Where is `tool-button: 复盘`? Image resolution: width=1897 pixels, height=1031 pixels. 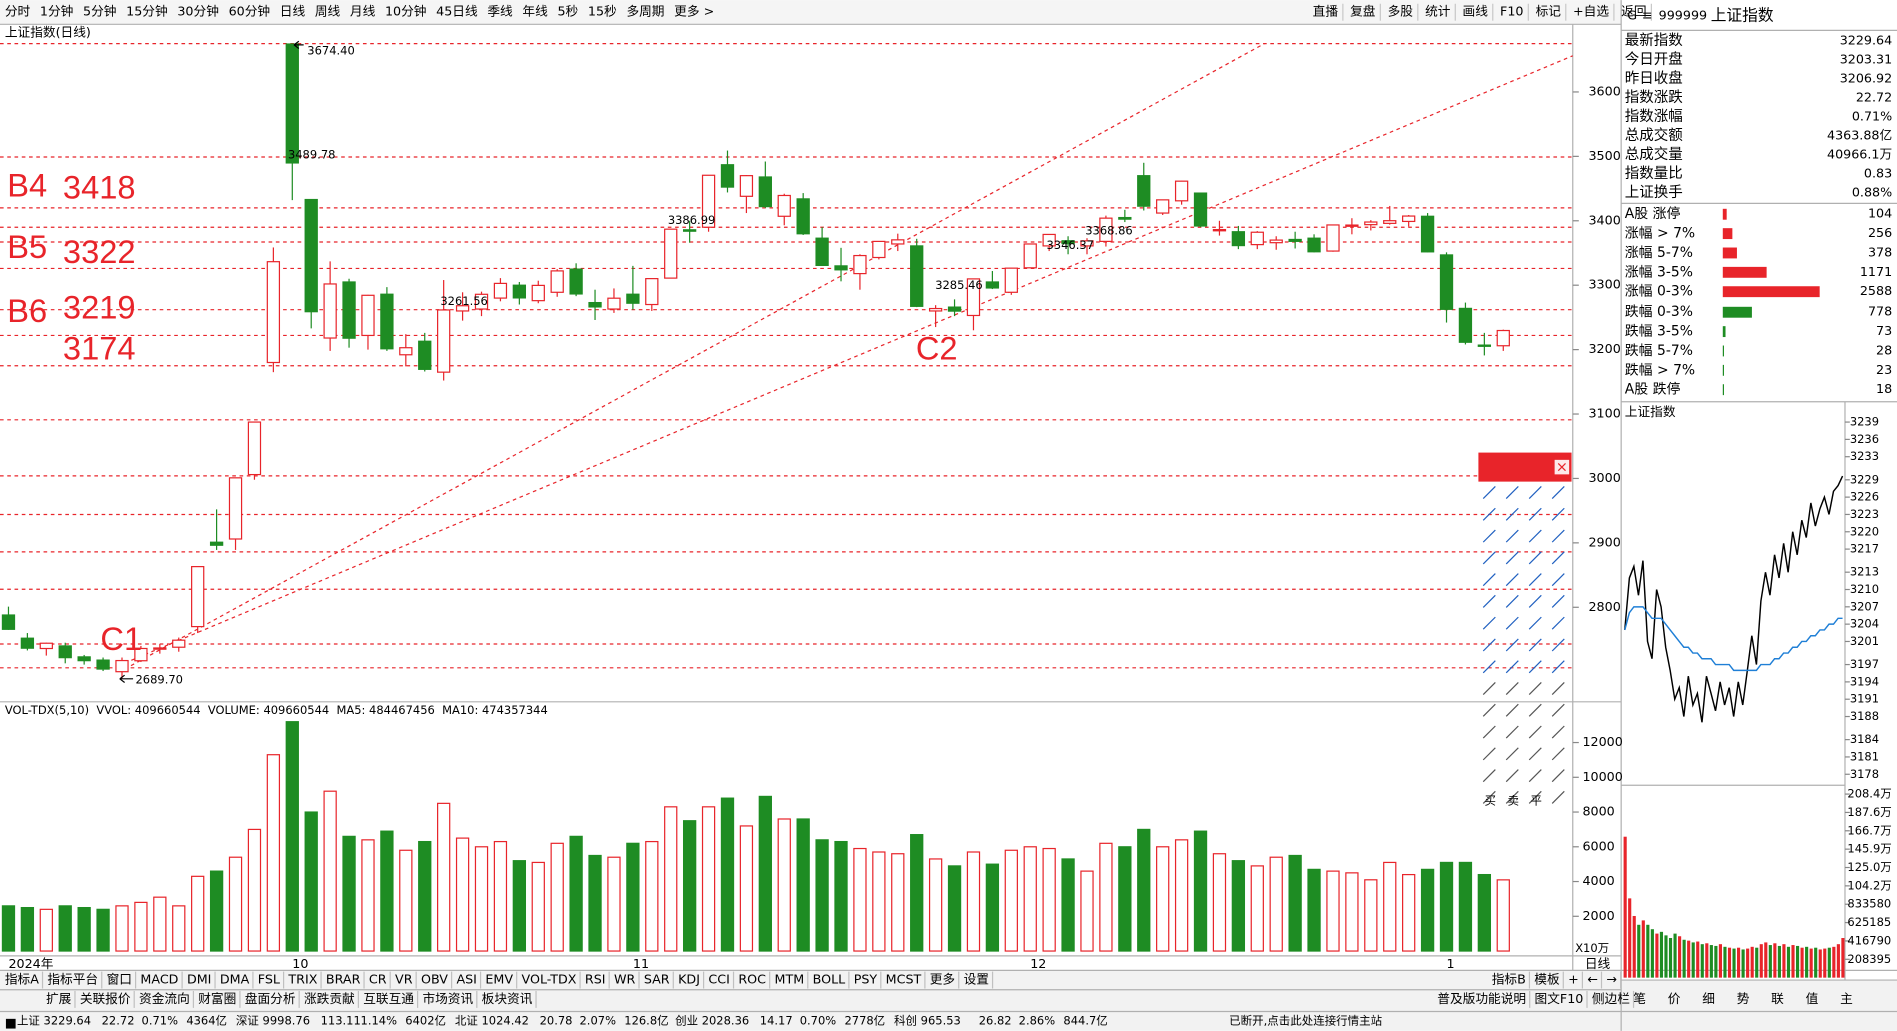 tool-button: 复盘 is located at coordinates (1363, 11).